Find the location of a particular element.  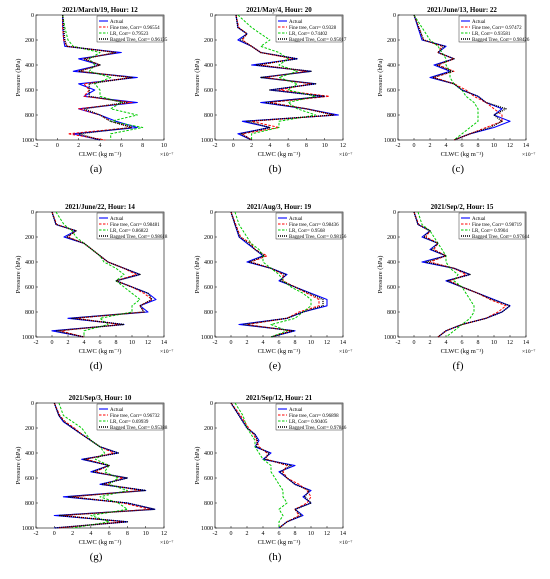

legend-label: Fine tree, Corr= 0.97472 is located at coordinates (497, 28).